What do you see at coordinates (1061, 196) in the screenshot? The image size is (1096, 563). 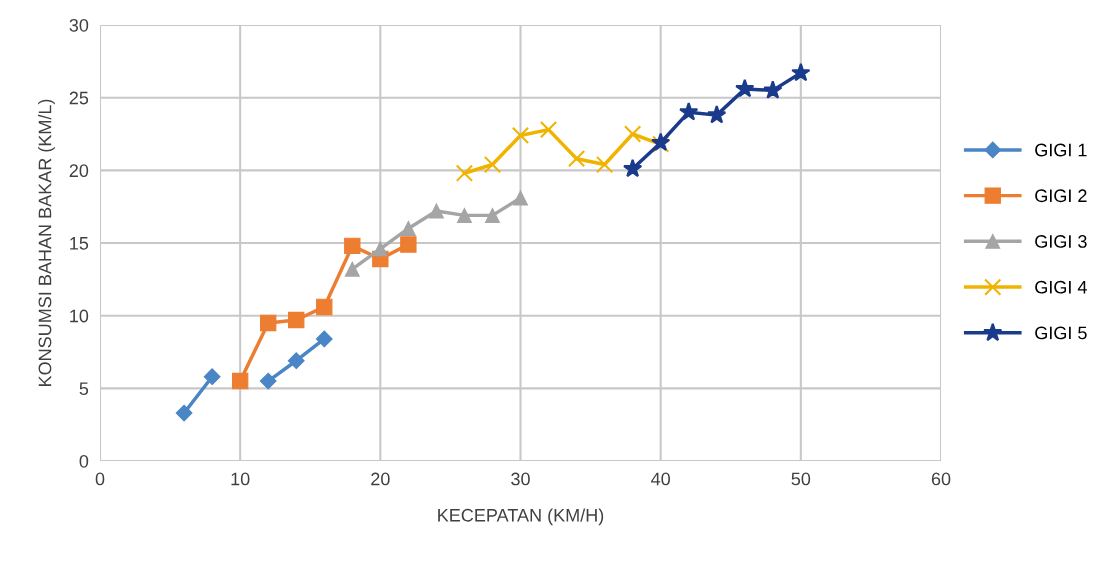 I see `legend-label: GIGI 2` at bounding box center [1061, 196].